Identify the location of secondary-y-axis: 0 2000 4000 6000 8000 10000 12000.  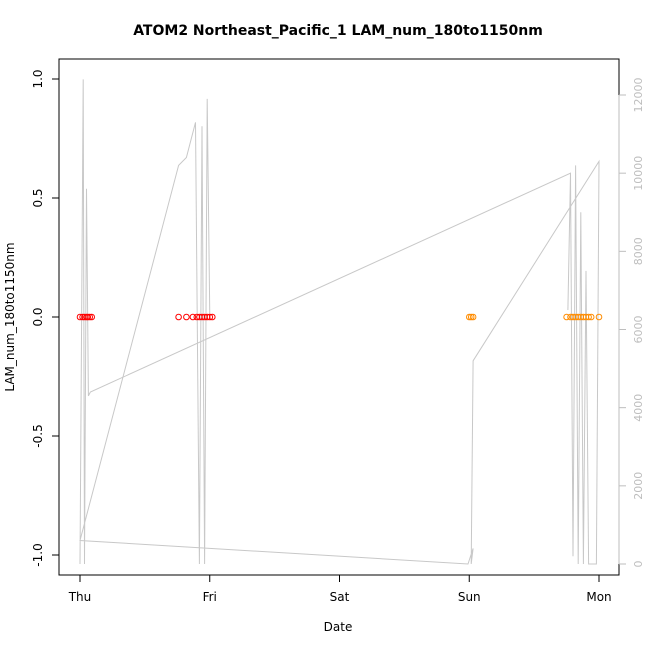
(631, 323).